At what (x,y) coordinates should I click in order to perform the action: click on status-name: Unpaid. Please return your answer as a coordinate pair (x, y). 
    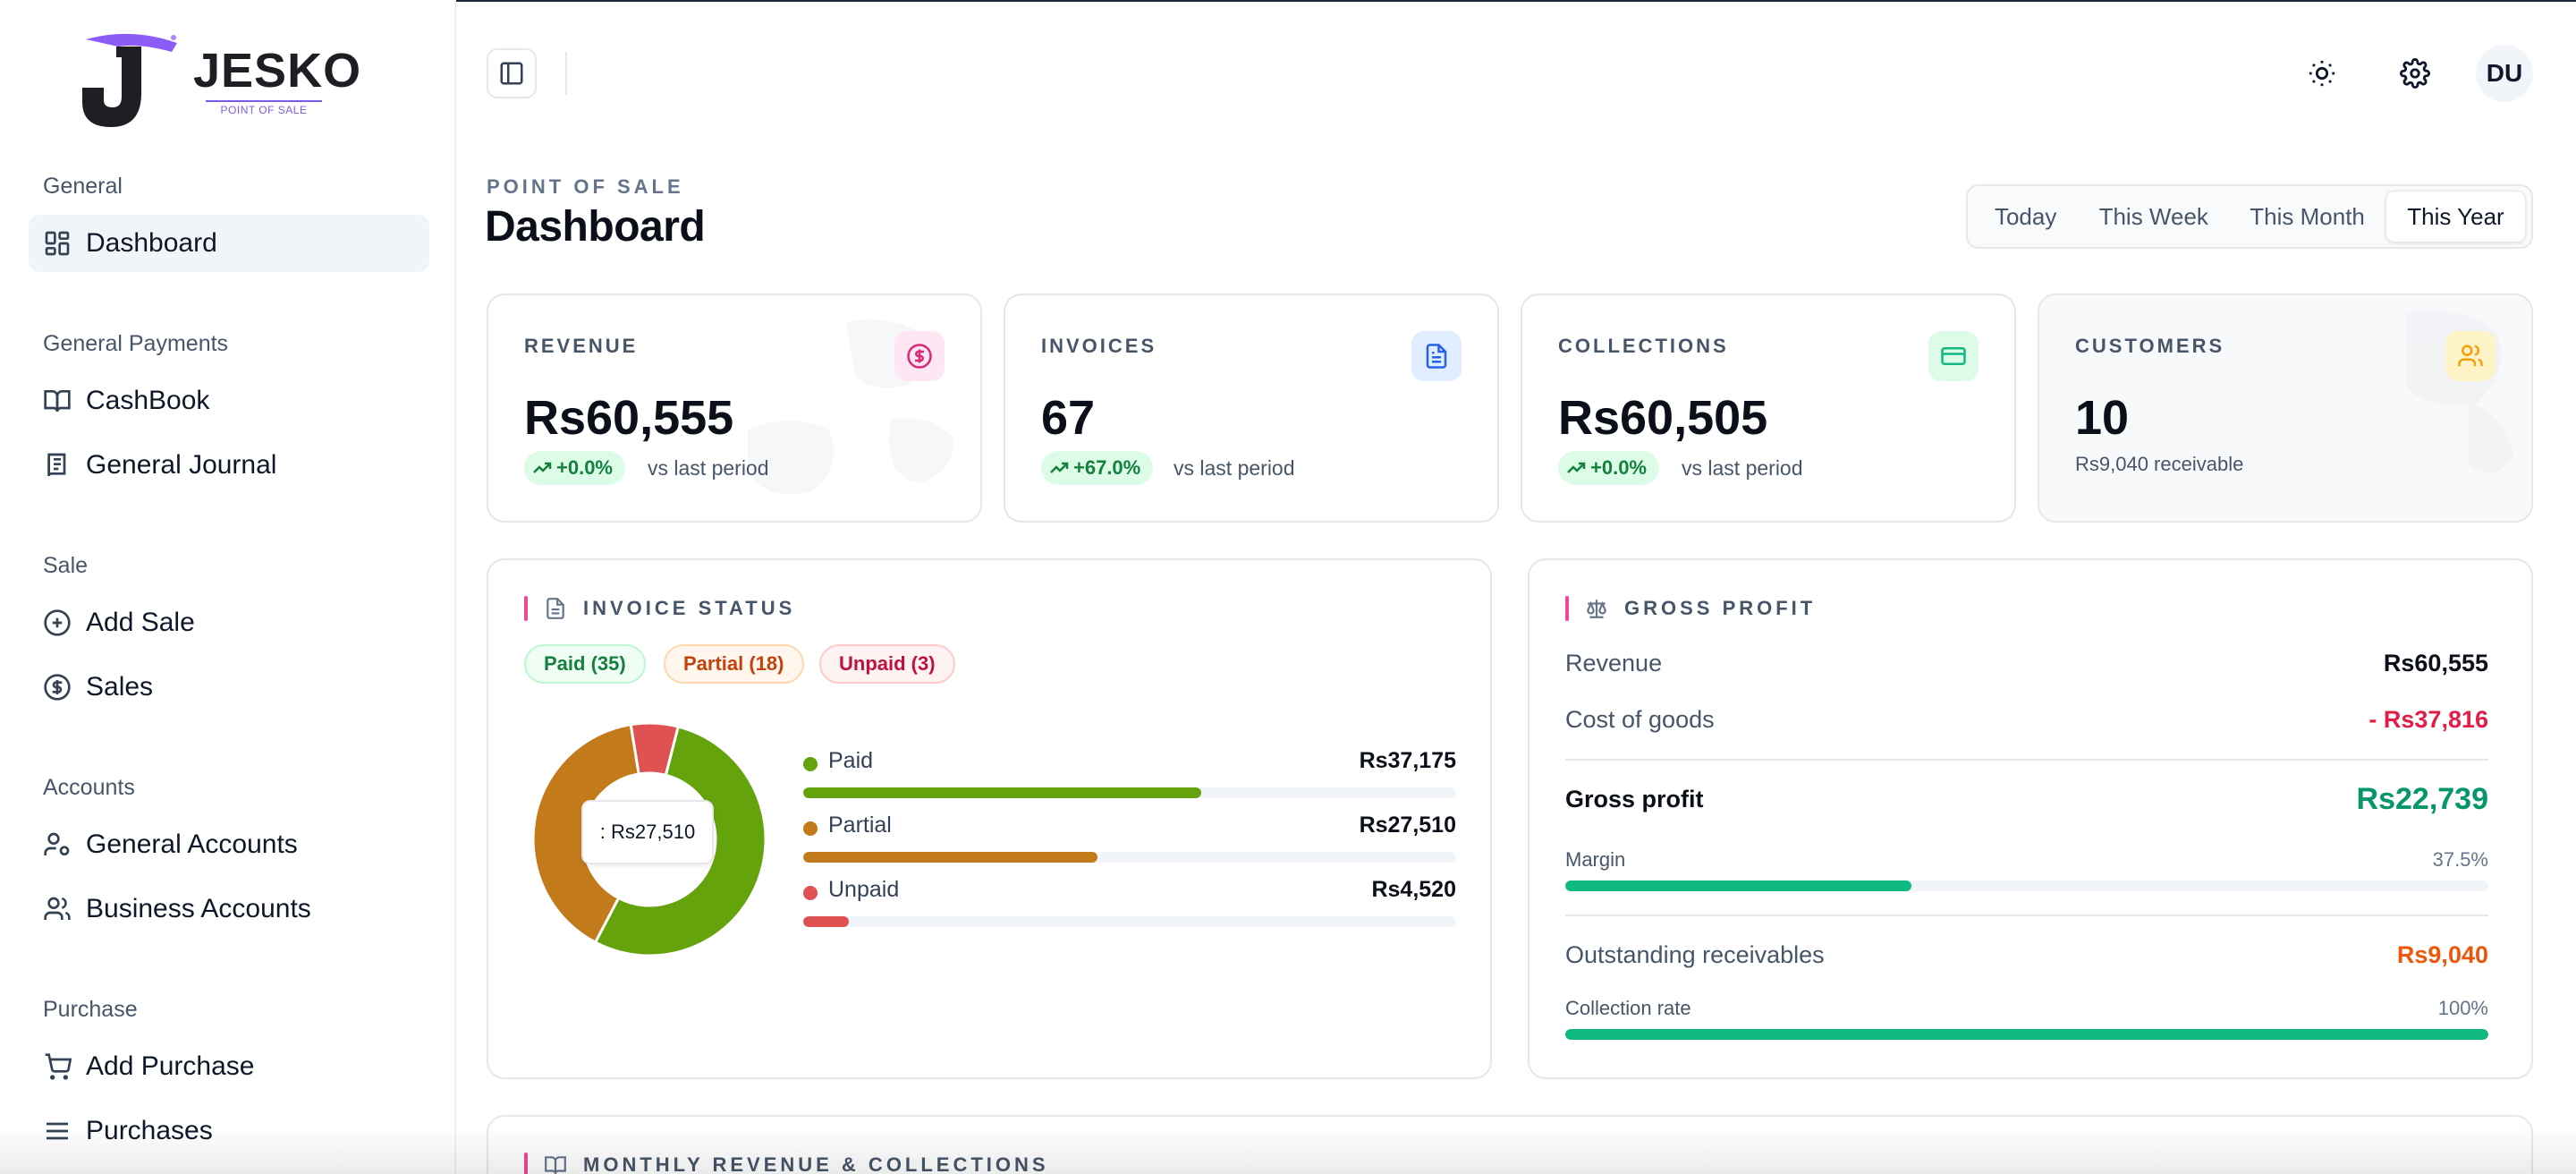
    Looking at the image, I should click on (864, 889).